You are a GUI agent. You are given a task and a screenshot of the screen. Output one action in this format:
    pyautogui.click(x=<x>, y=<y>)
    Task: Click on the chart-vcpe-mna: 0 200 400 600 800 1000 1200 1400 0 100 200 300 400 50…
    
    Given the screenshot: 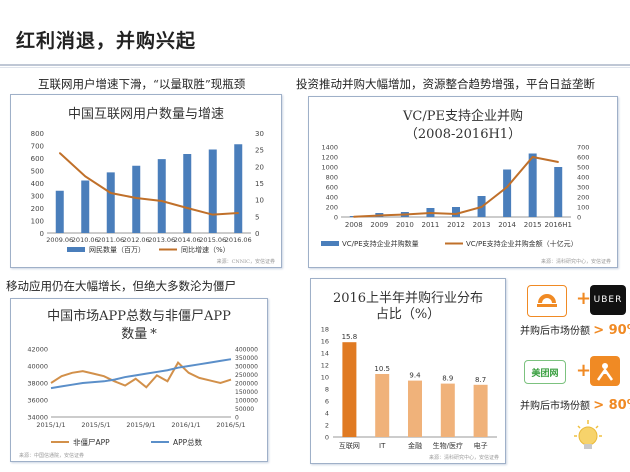 What is the action you would take?
    pyautogui.click(x=455, y=196)
    